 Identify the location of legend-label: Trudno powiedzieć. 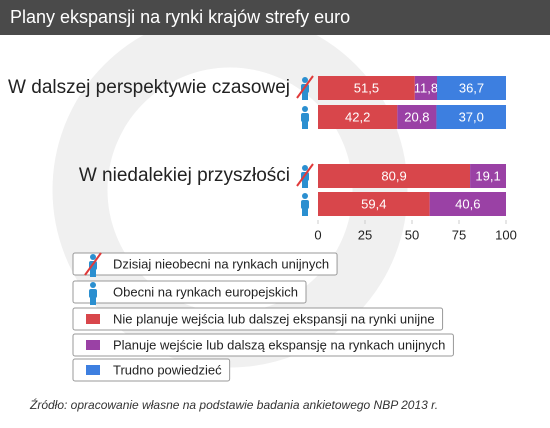
(167, 369).